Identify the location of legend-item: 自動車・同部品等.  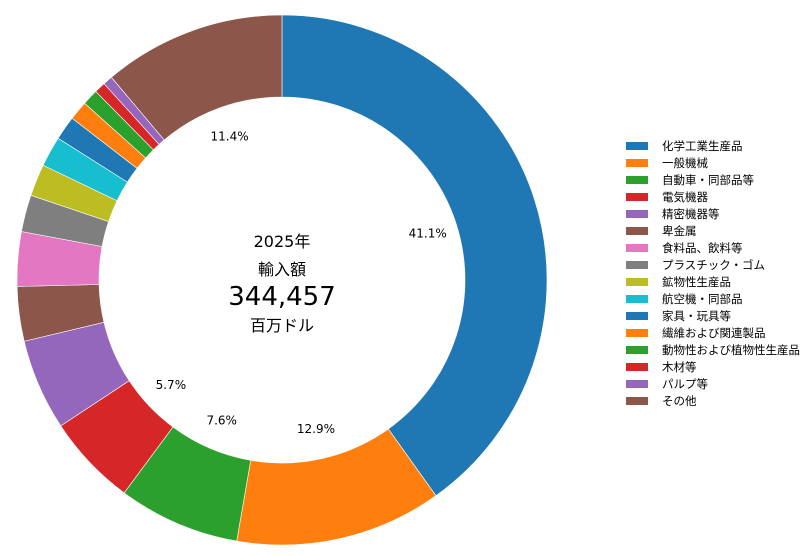
(713, 179).